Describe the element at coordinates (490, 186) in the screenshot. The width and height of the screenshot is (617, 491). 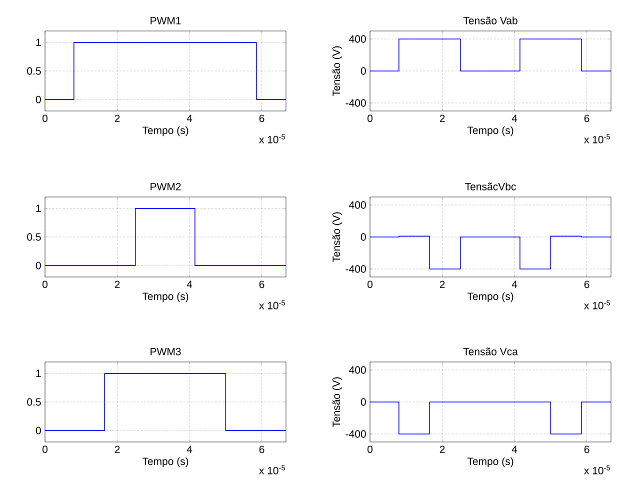
I see `chart-title: TensãcVbc` at that location.